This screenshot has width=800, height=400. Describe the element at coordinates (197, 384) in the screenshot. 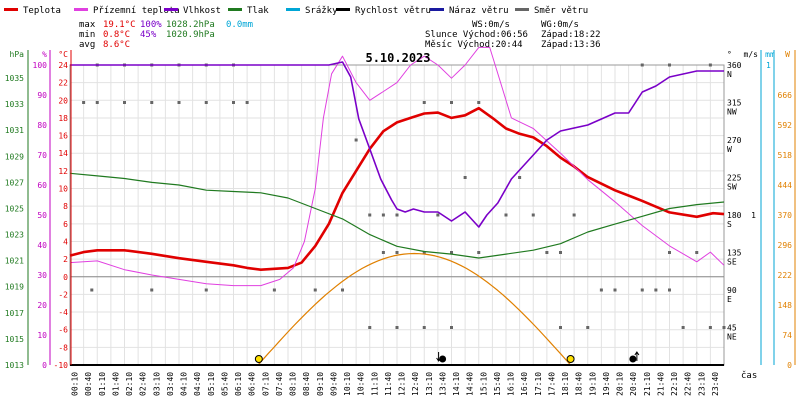

I see `x-tick-label: 04:40` at that location.